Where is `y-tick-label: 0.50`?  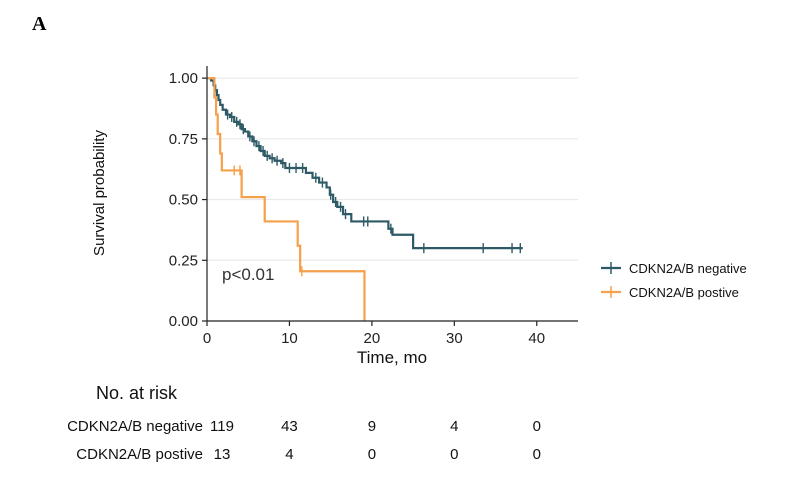 y-tick-label: 0.50 is located at coordinates (183, 200).